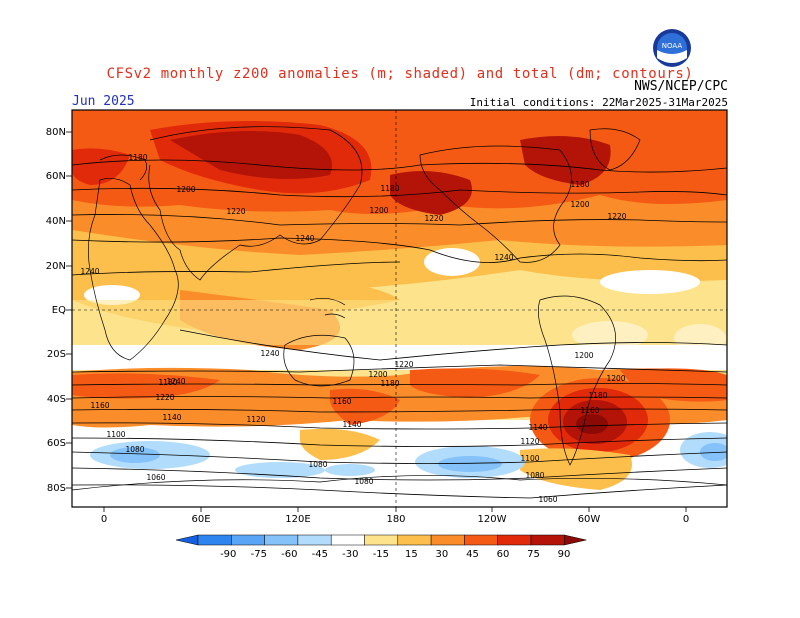 The image size is (800, 618). Describe the element at coordinates (56, 266) in the screenshot. I see `lat-label: 20N` at that location.